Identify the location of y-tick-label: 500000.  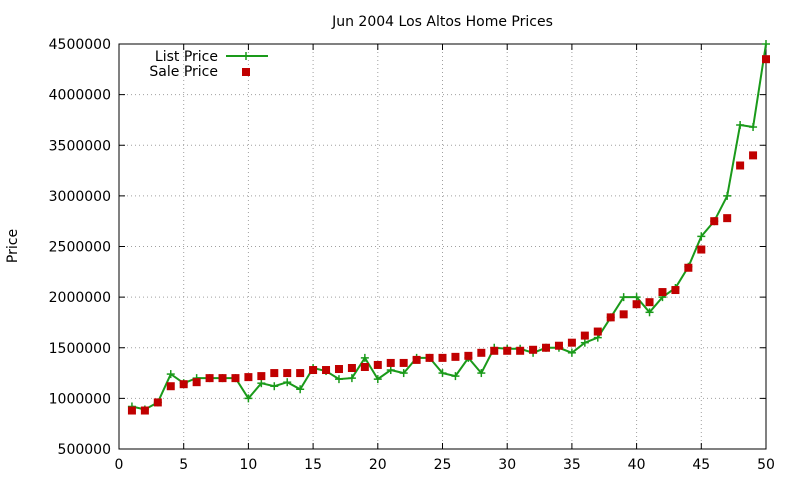
(84, 450).